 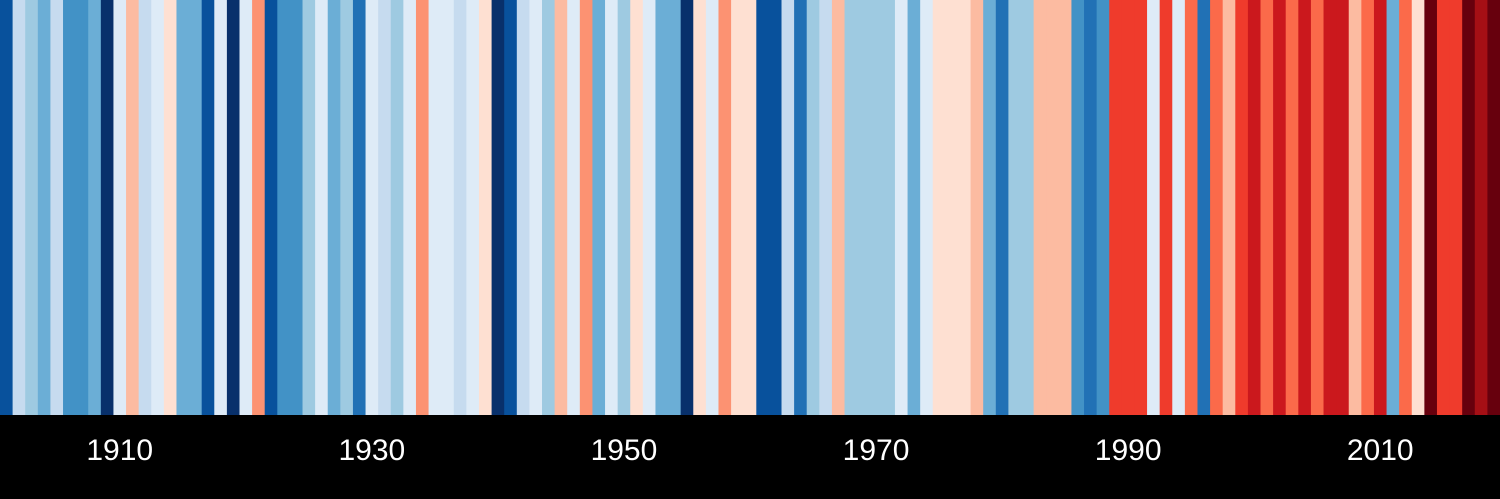 I want to click on stripe-1945, so click(x=561, y=207).